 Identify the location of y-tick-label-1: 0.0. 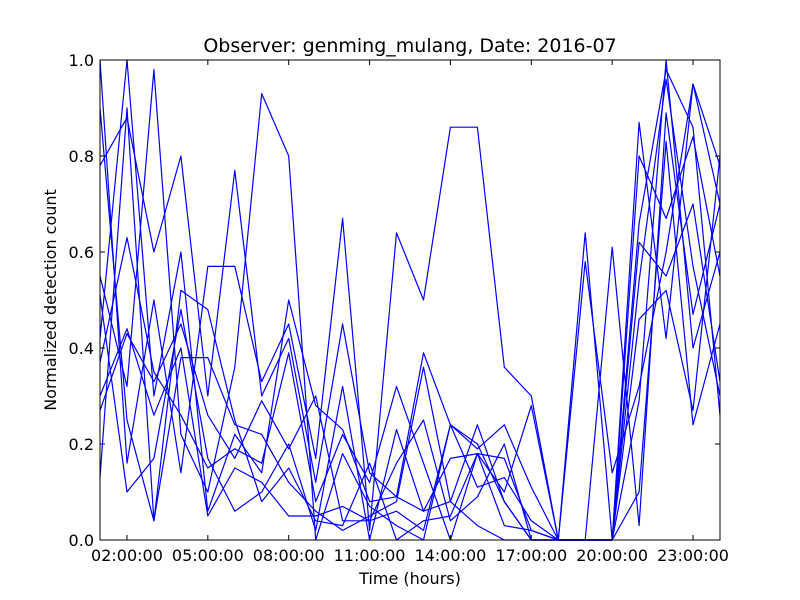
(81, 540).